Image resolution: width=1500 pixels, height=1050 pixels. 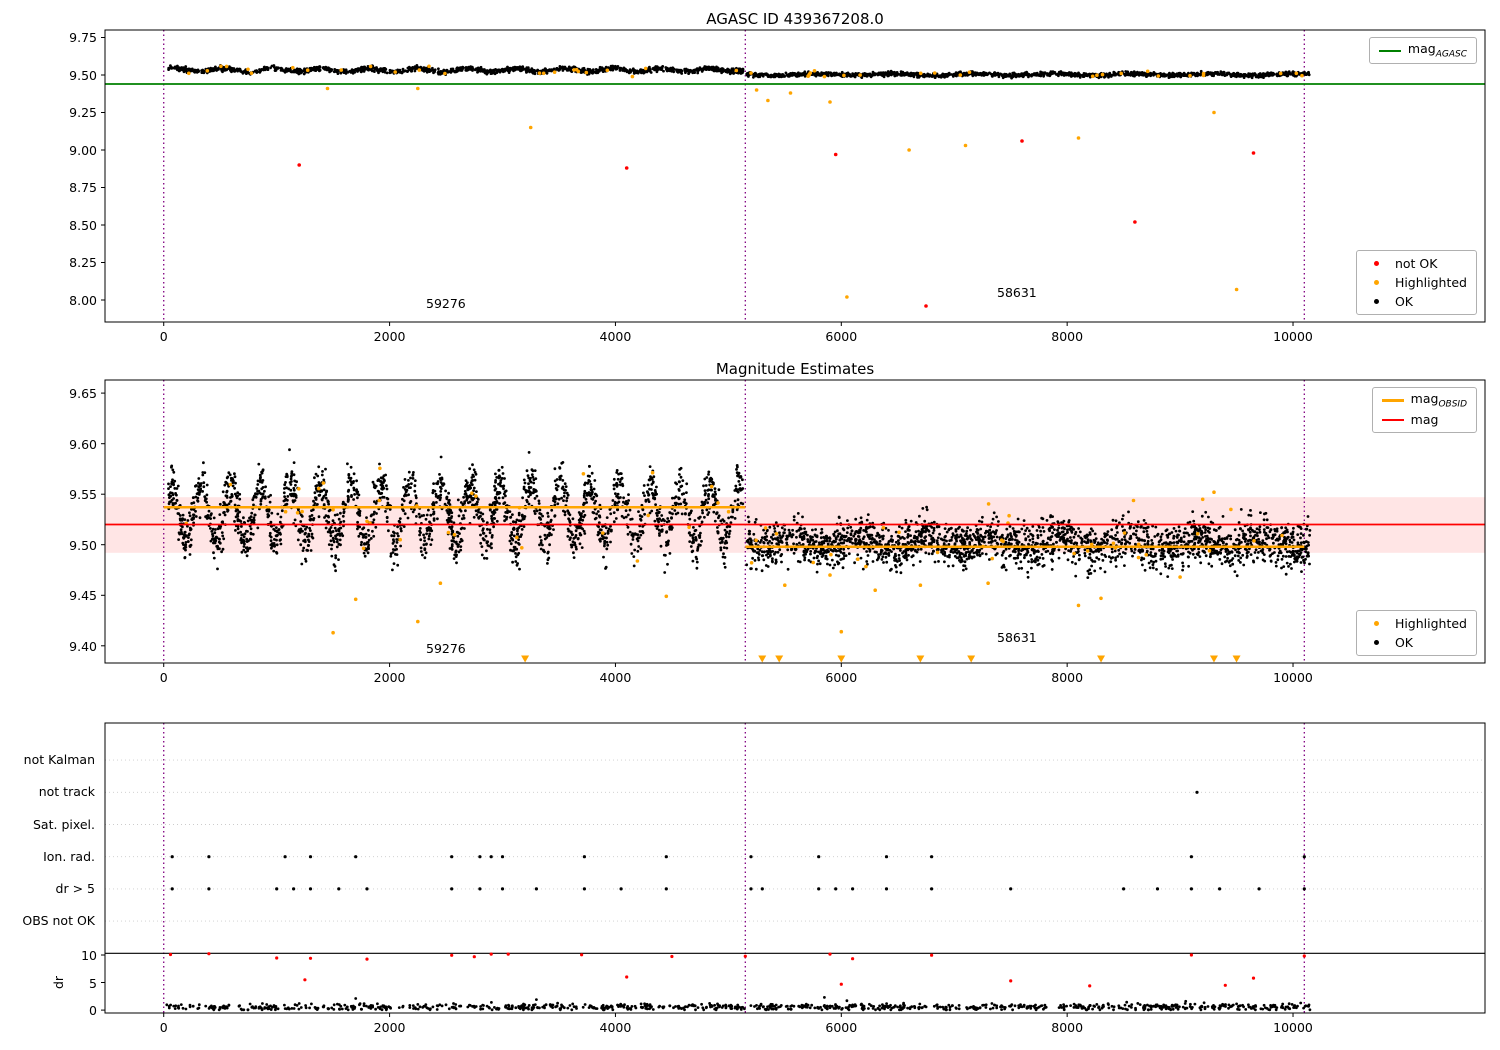 I want to click on y-tick-label: 9.75, so click(x=83, y=38).